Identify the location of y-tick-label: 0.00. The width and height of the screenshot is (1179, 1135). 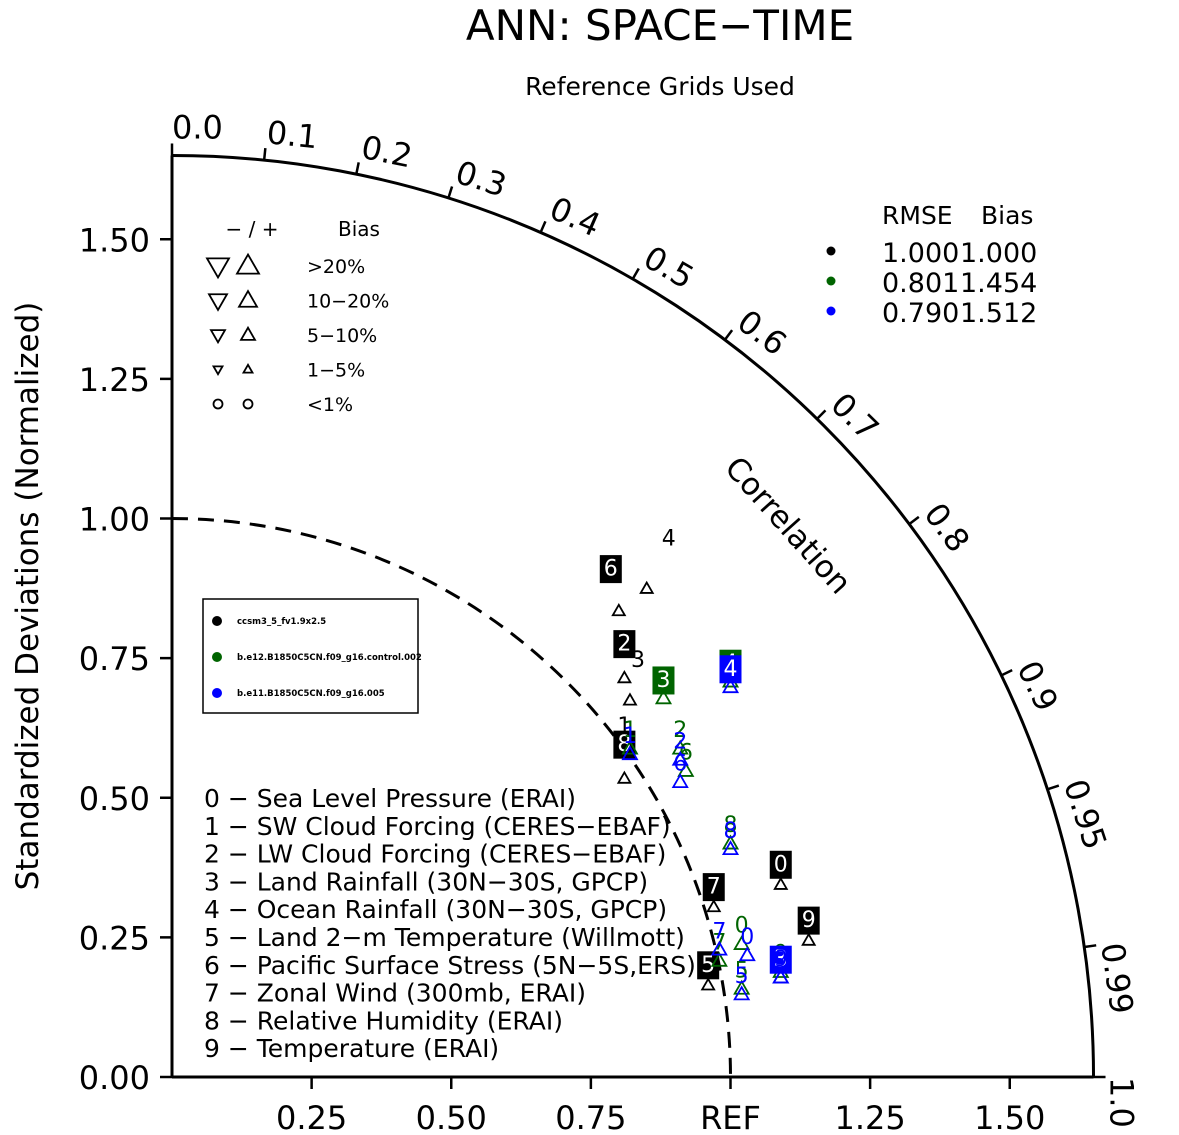
(114, 1078).